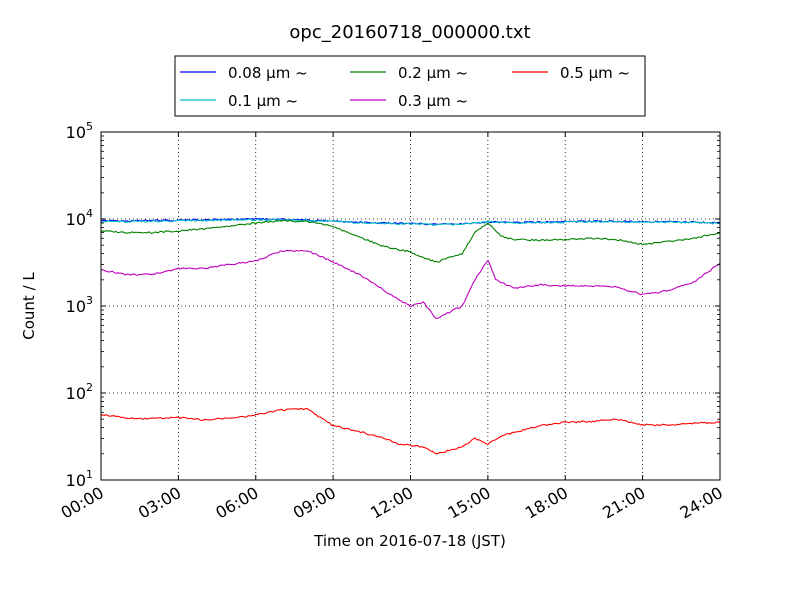 The image size is (800, 604). What do you see at coordinates (595, 73) in the screenshot?
I see `legend-label: 0.5 μm ~` at bounding box center [595, 73].